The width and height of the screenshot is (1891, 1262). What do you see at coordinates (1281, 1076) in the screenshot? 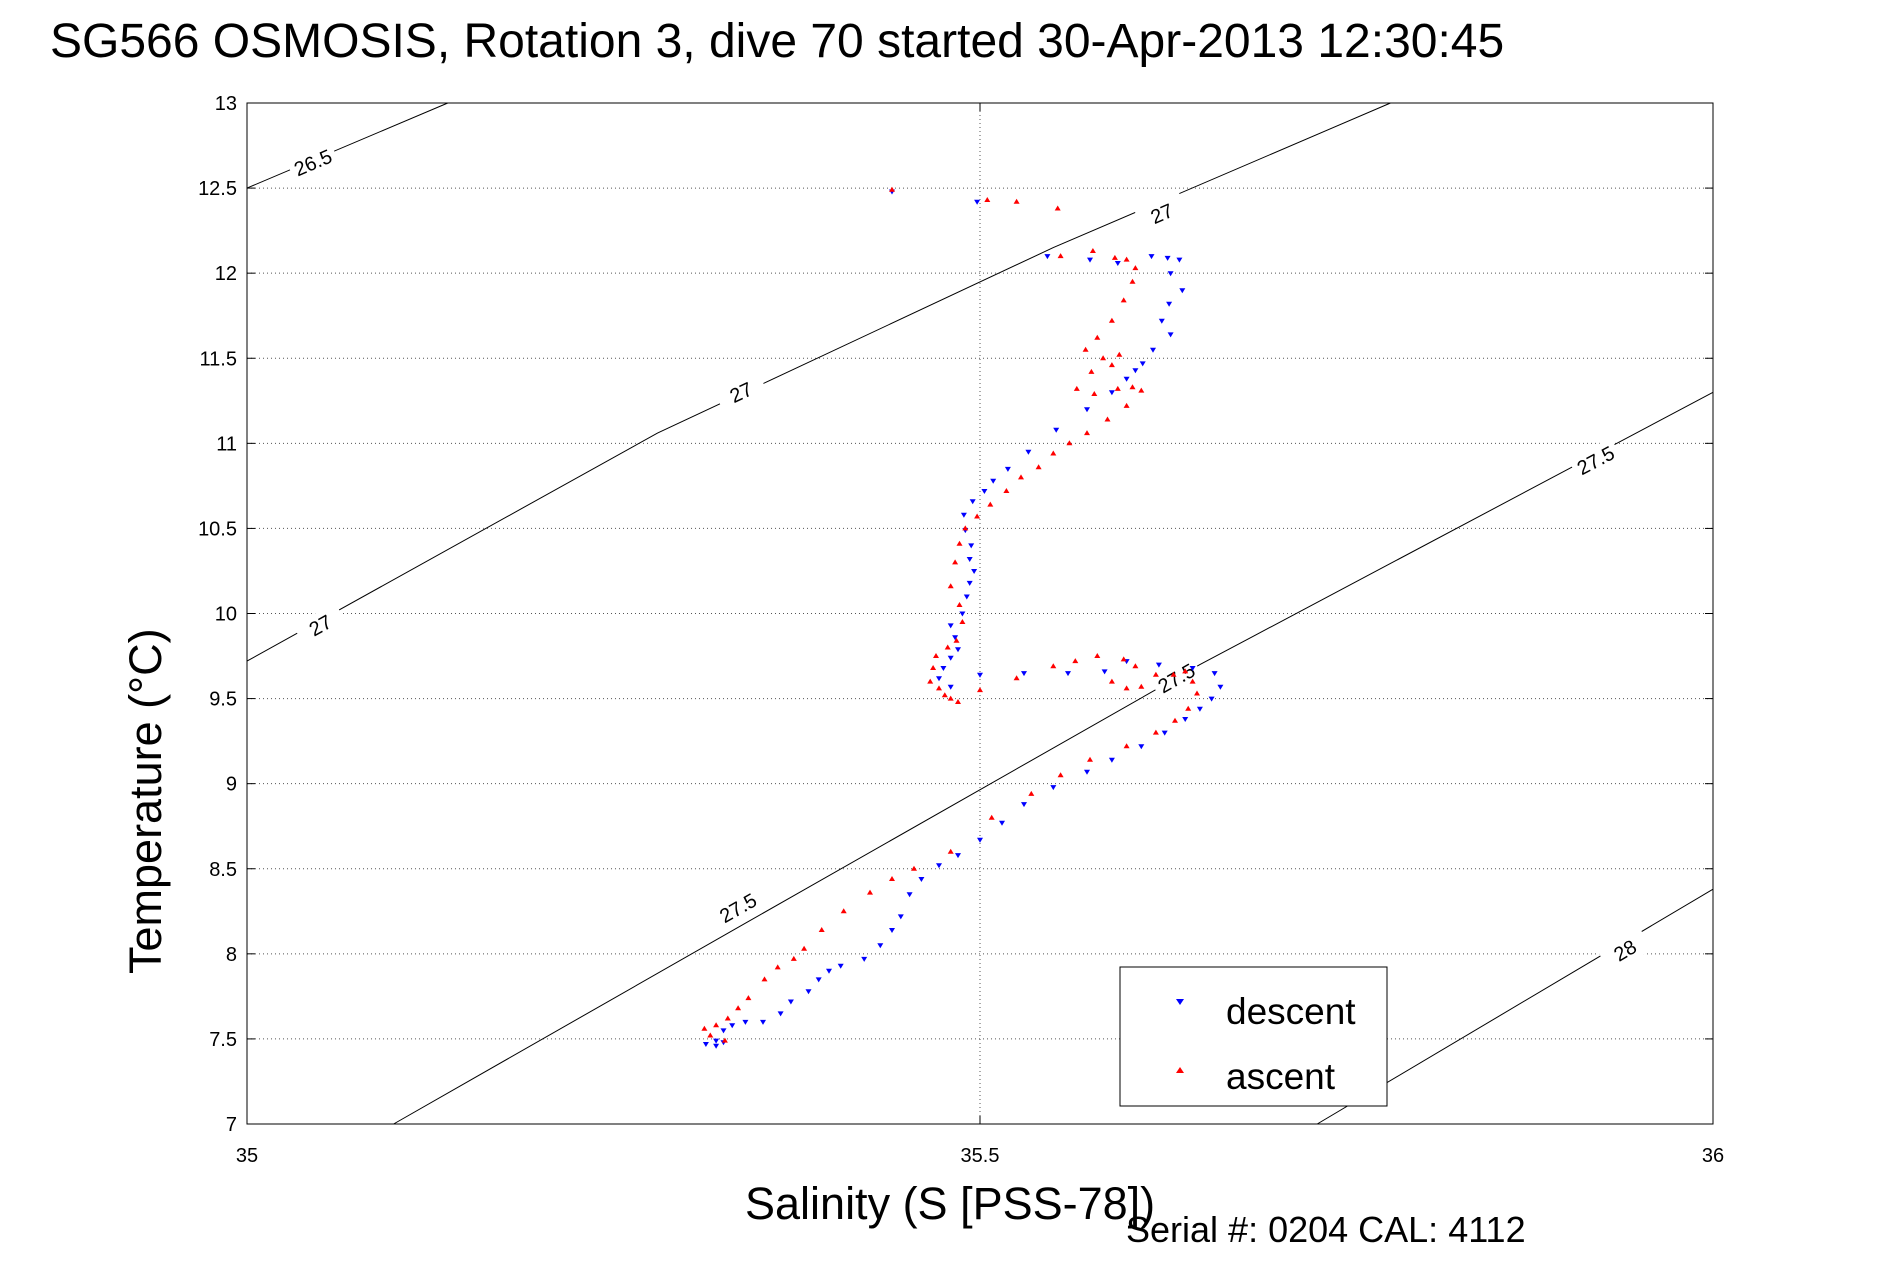
I see `legend-label-ascent: ascent` at bounding box center [1281, 1076].